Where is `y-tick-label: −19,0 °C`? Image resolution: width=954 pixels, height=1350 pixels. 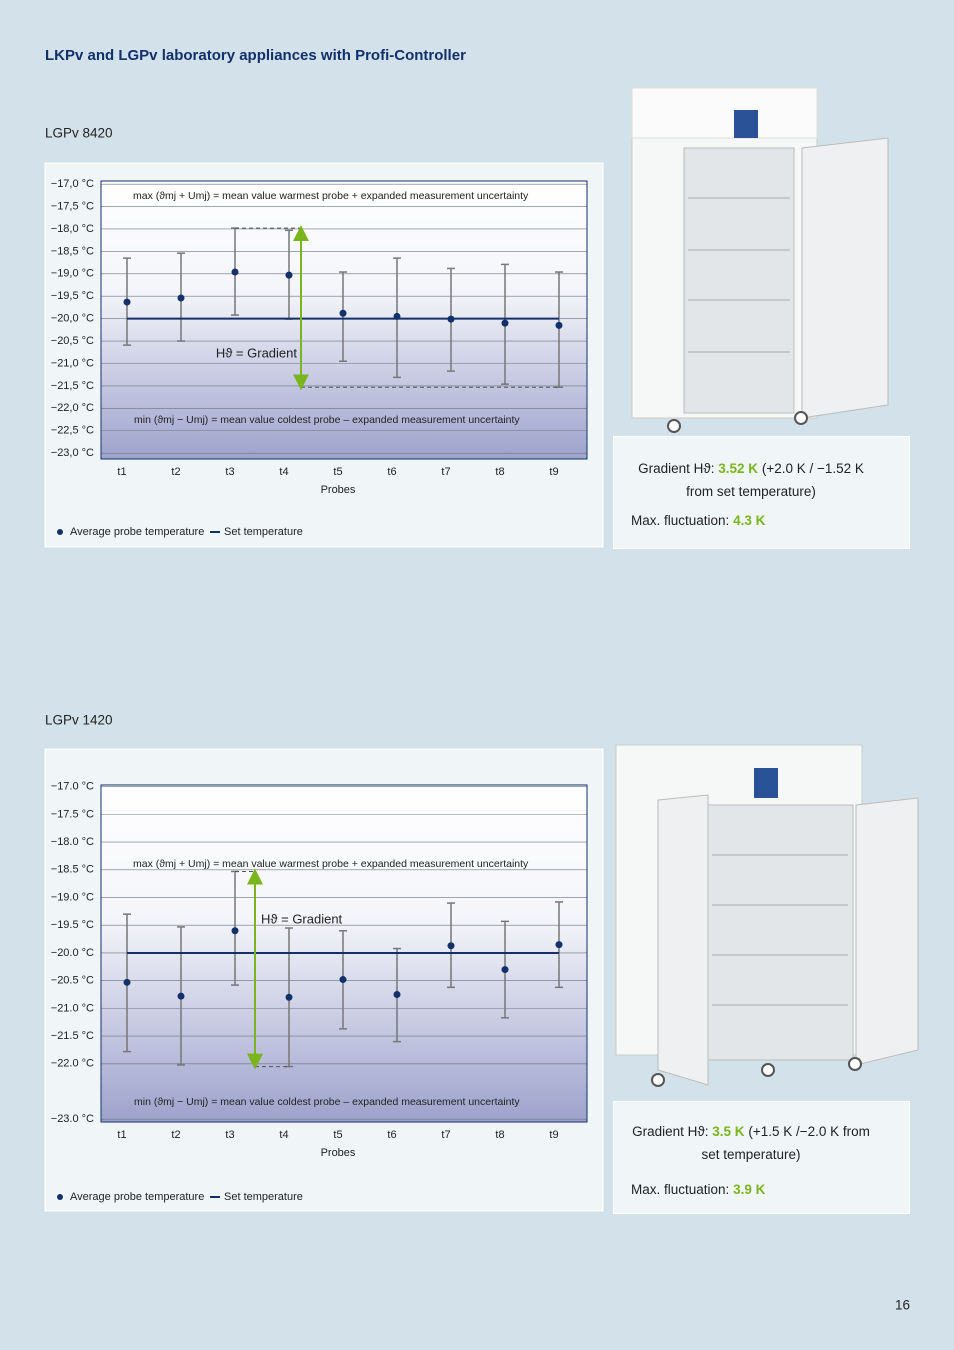
y-tick-label: −19,0 °C is located at coordinates (72, 274).